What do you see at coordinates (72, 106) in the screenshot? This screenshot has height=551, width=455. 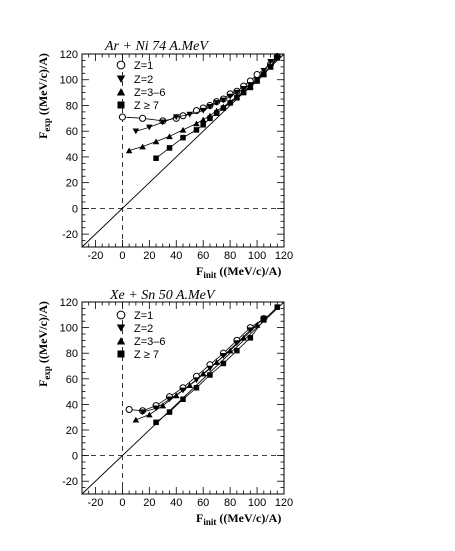 I see `y-tick-label: 80` at bounding box center [72, 106].